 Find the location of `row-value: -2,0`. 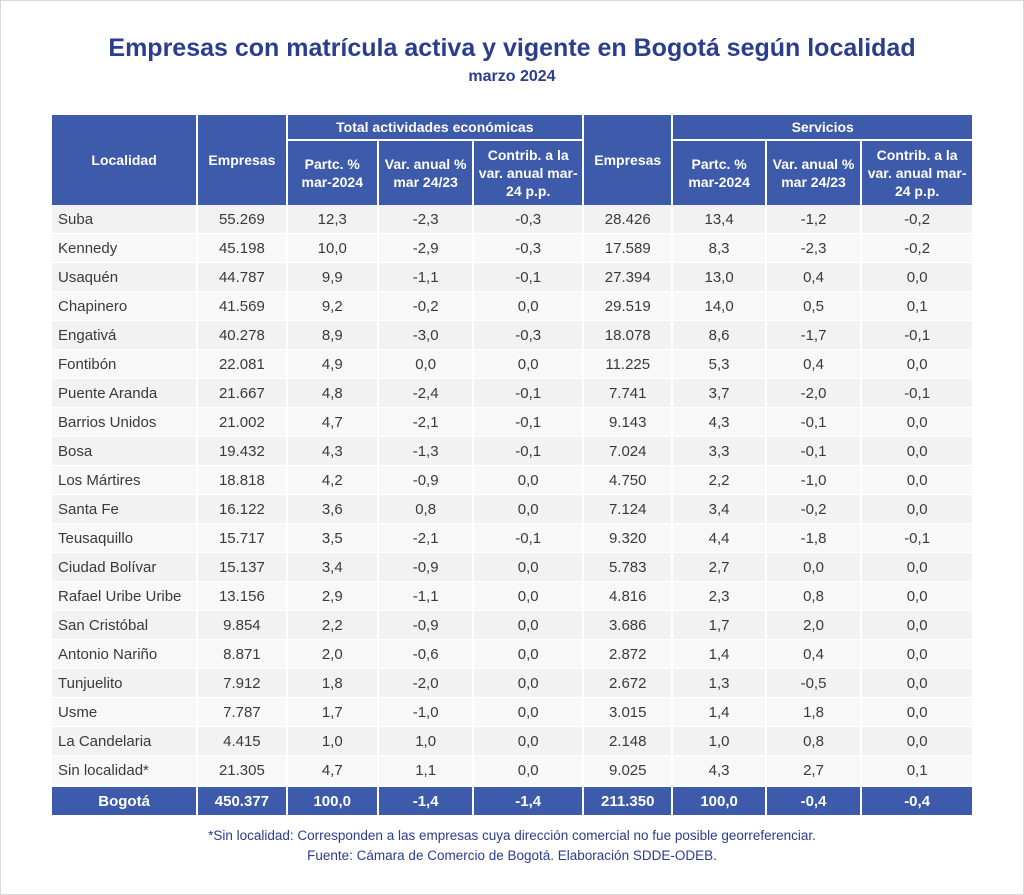

row-value: -2,0 is located at coordinates (425, 683).